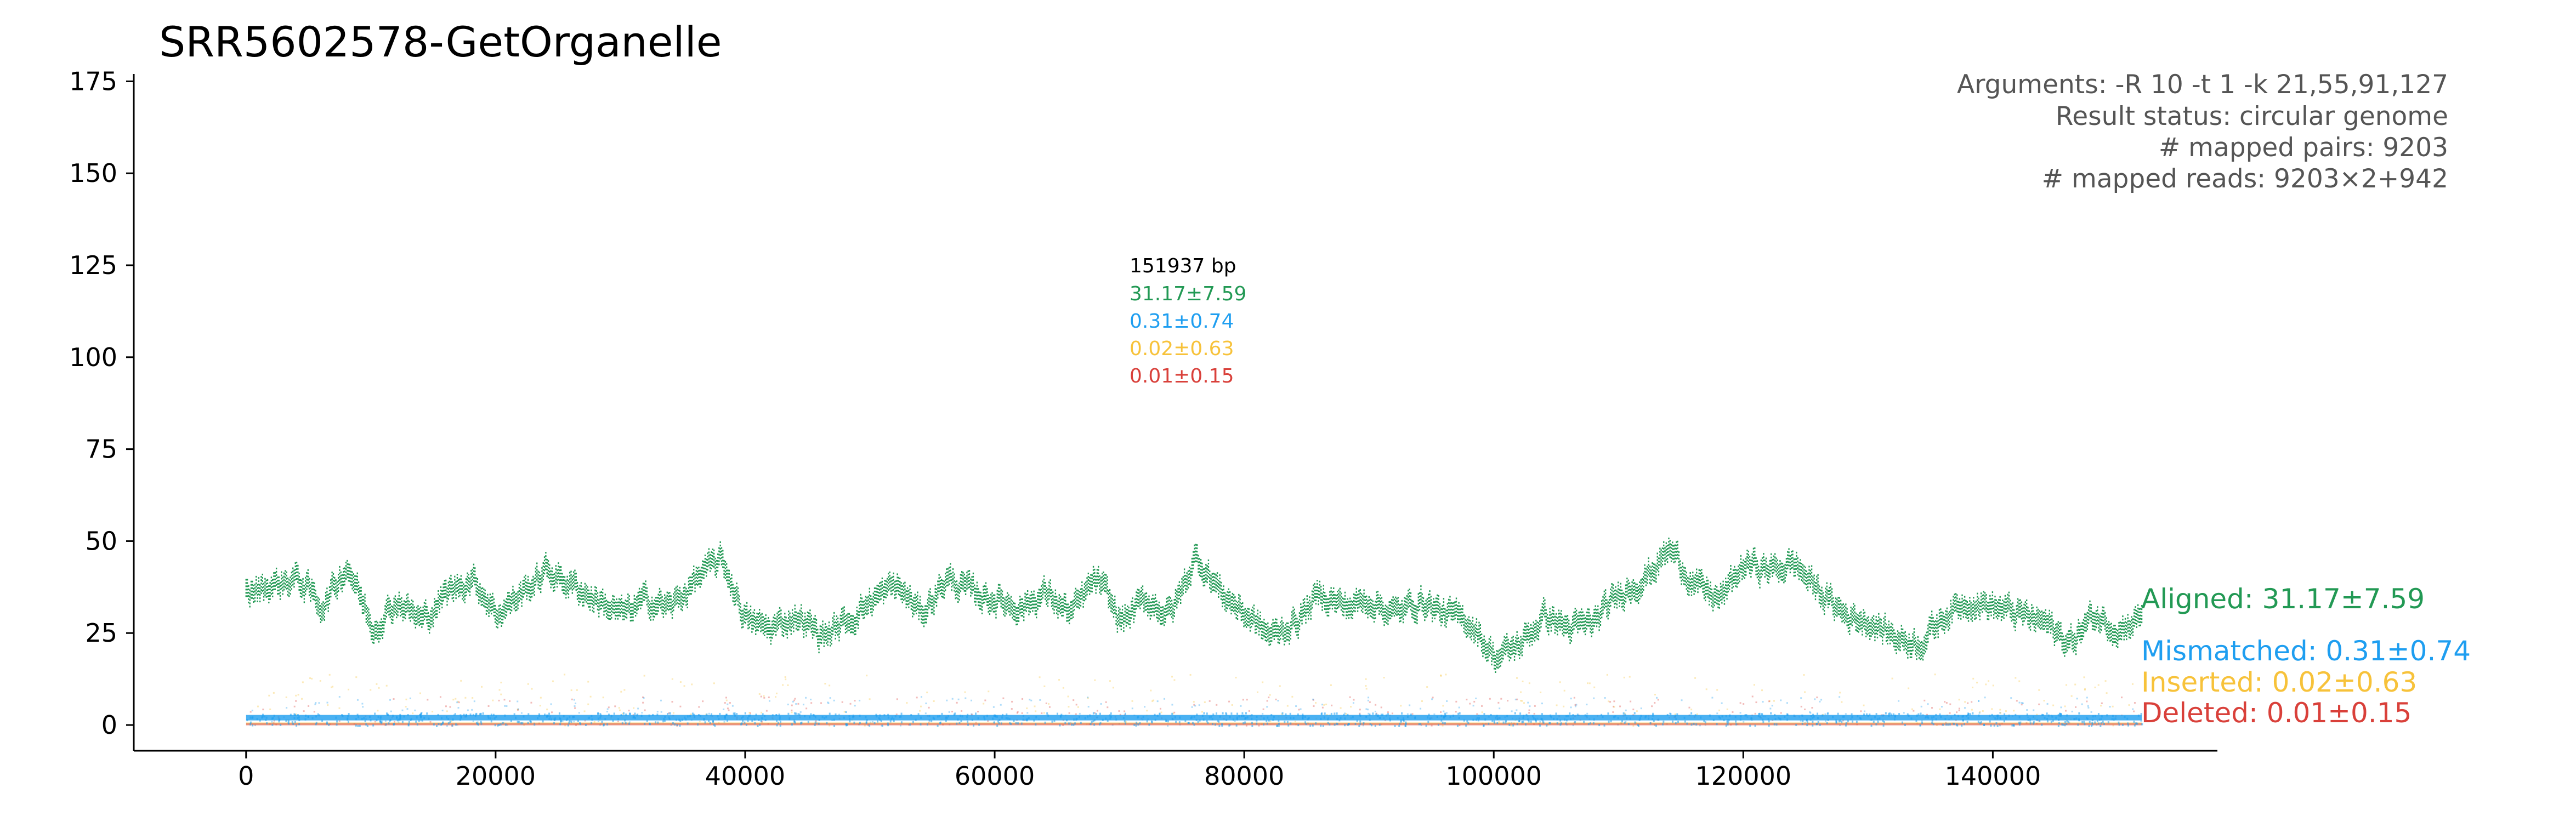 The width and height of the screenshot is (2576, 822). What do you see at coordinates (1182, 321) in the screenshot?
I see `center-mismatched-stat: 0.31±0.74` at bounding box center [1182, 321].